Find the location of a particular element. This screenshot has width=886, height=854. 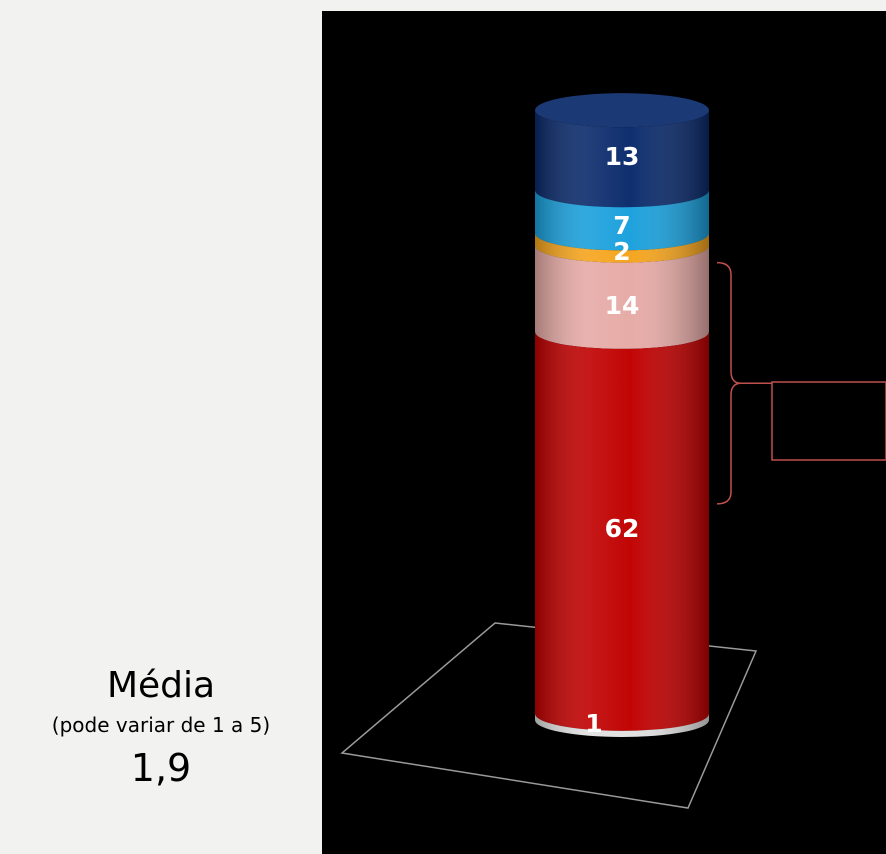

stacked-cylinder is located at coordinates (622, 415).